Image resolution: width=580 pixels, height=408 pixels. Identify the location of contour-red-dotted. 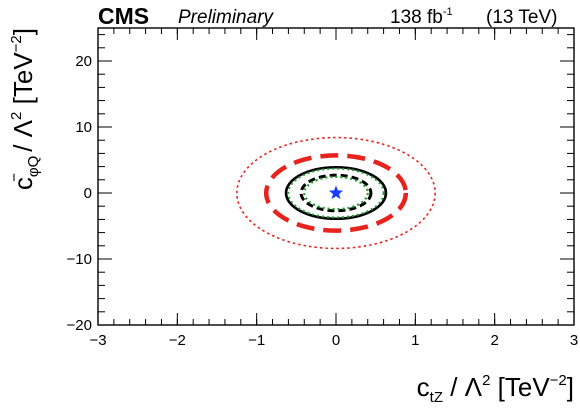
(336, 193).